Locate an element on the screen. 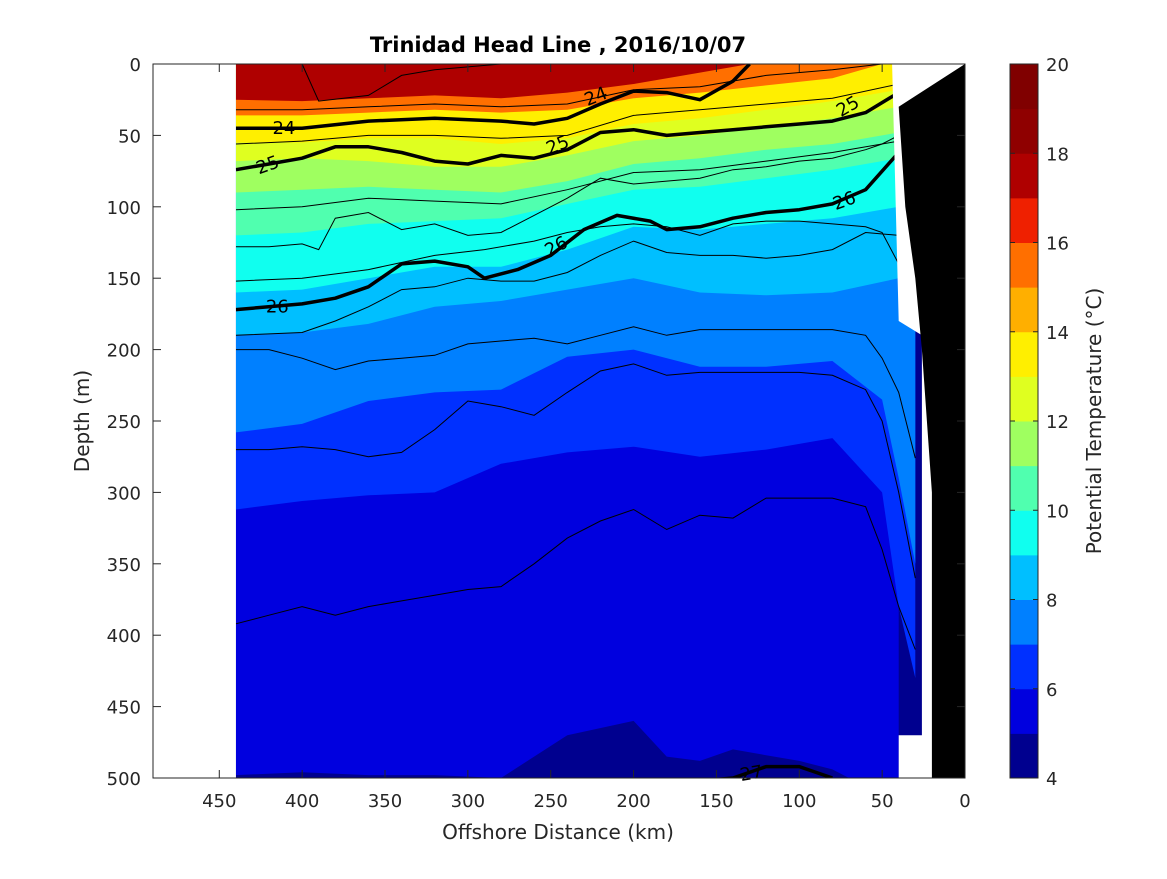 The width and height of the screenshot is (1167, 879). x-tick-label: 50 is located at coordinates (882, 801).